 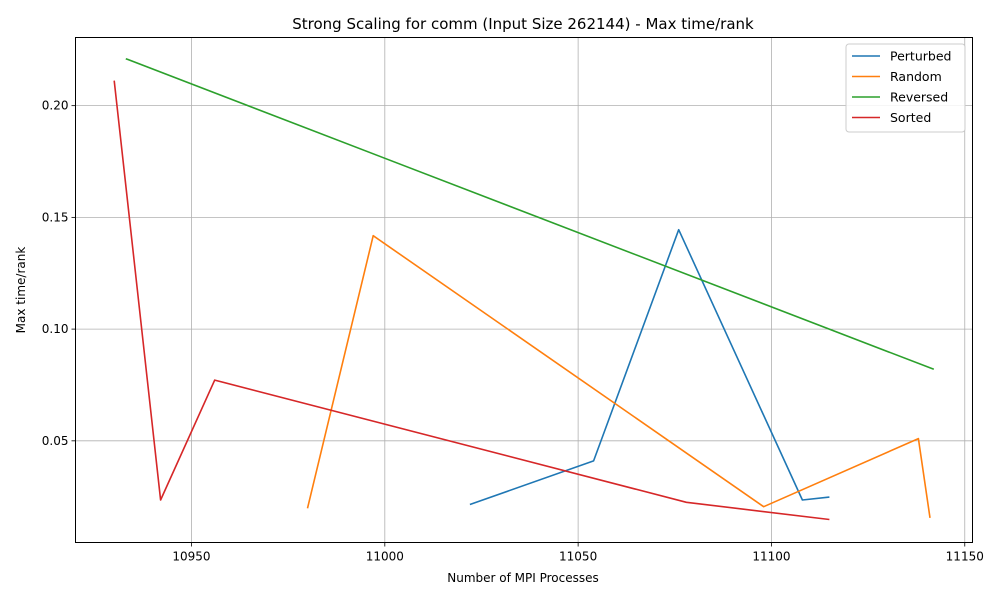 What do you see at coordinates (55, 217) in the screenshot?
I see `y-tick-label: 0.15` at bounding box center [55, 217].